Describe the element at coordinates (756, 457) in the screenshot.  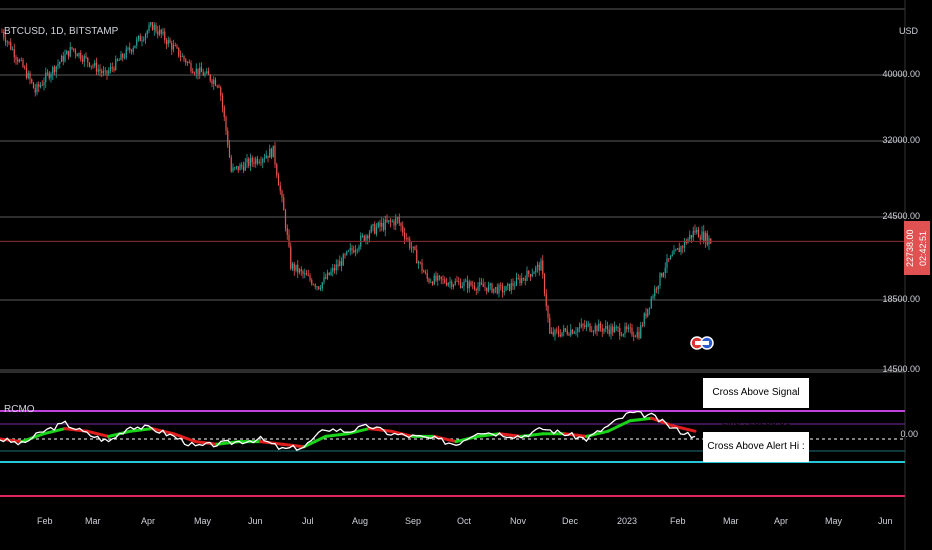
I see `alert-hi-box: Cross Above Alert Hi : 27539` at that location.